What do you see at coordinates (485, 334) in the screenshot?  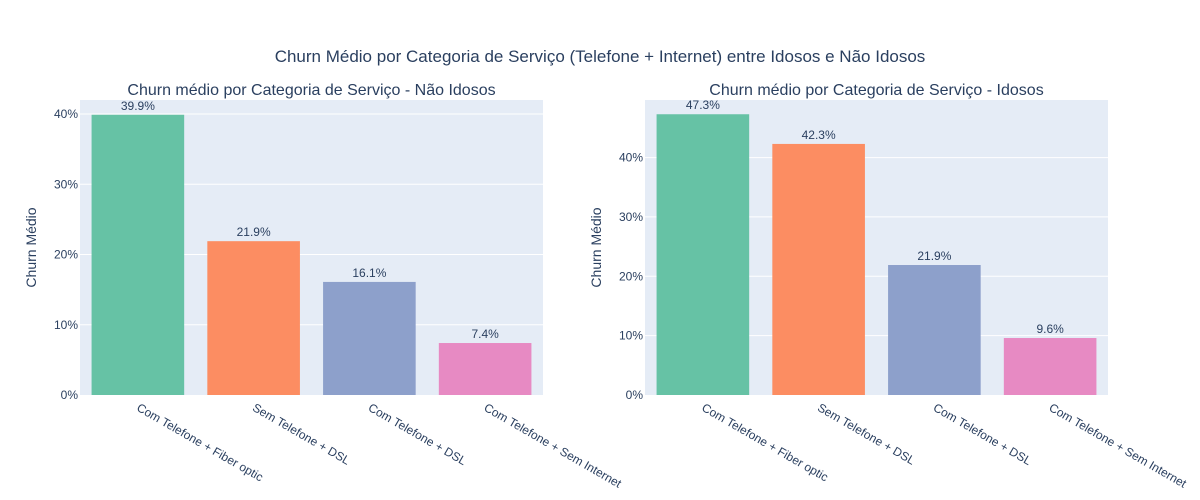 I see `bar-data-label: 7.4%` at bounding box center [485, 334].